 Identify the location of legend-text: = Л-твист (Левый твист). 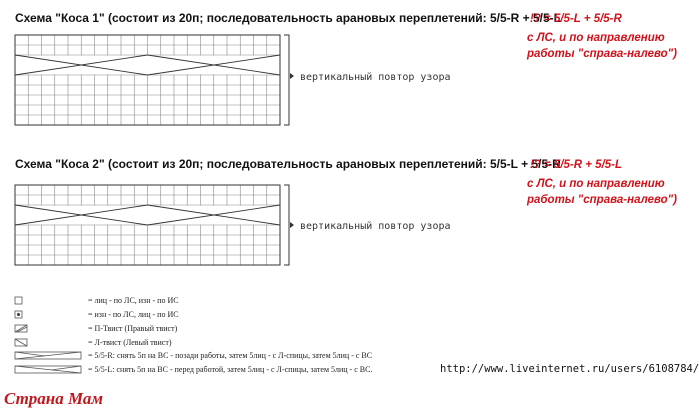
(130, 342).